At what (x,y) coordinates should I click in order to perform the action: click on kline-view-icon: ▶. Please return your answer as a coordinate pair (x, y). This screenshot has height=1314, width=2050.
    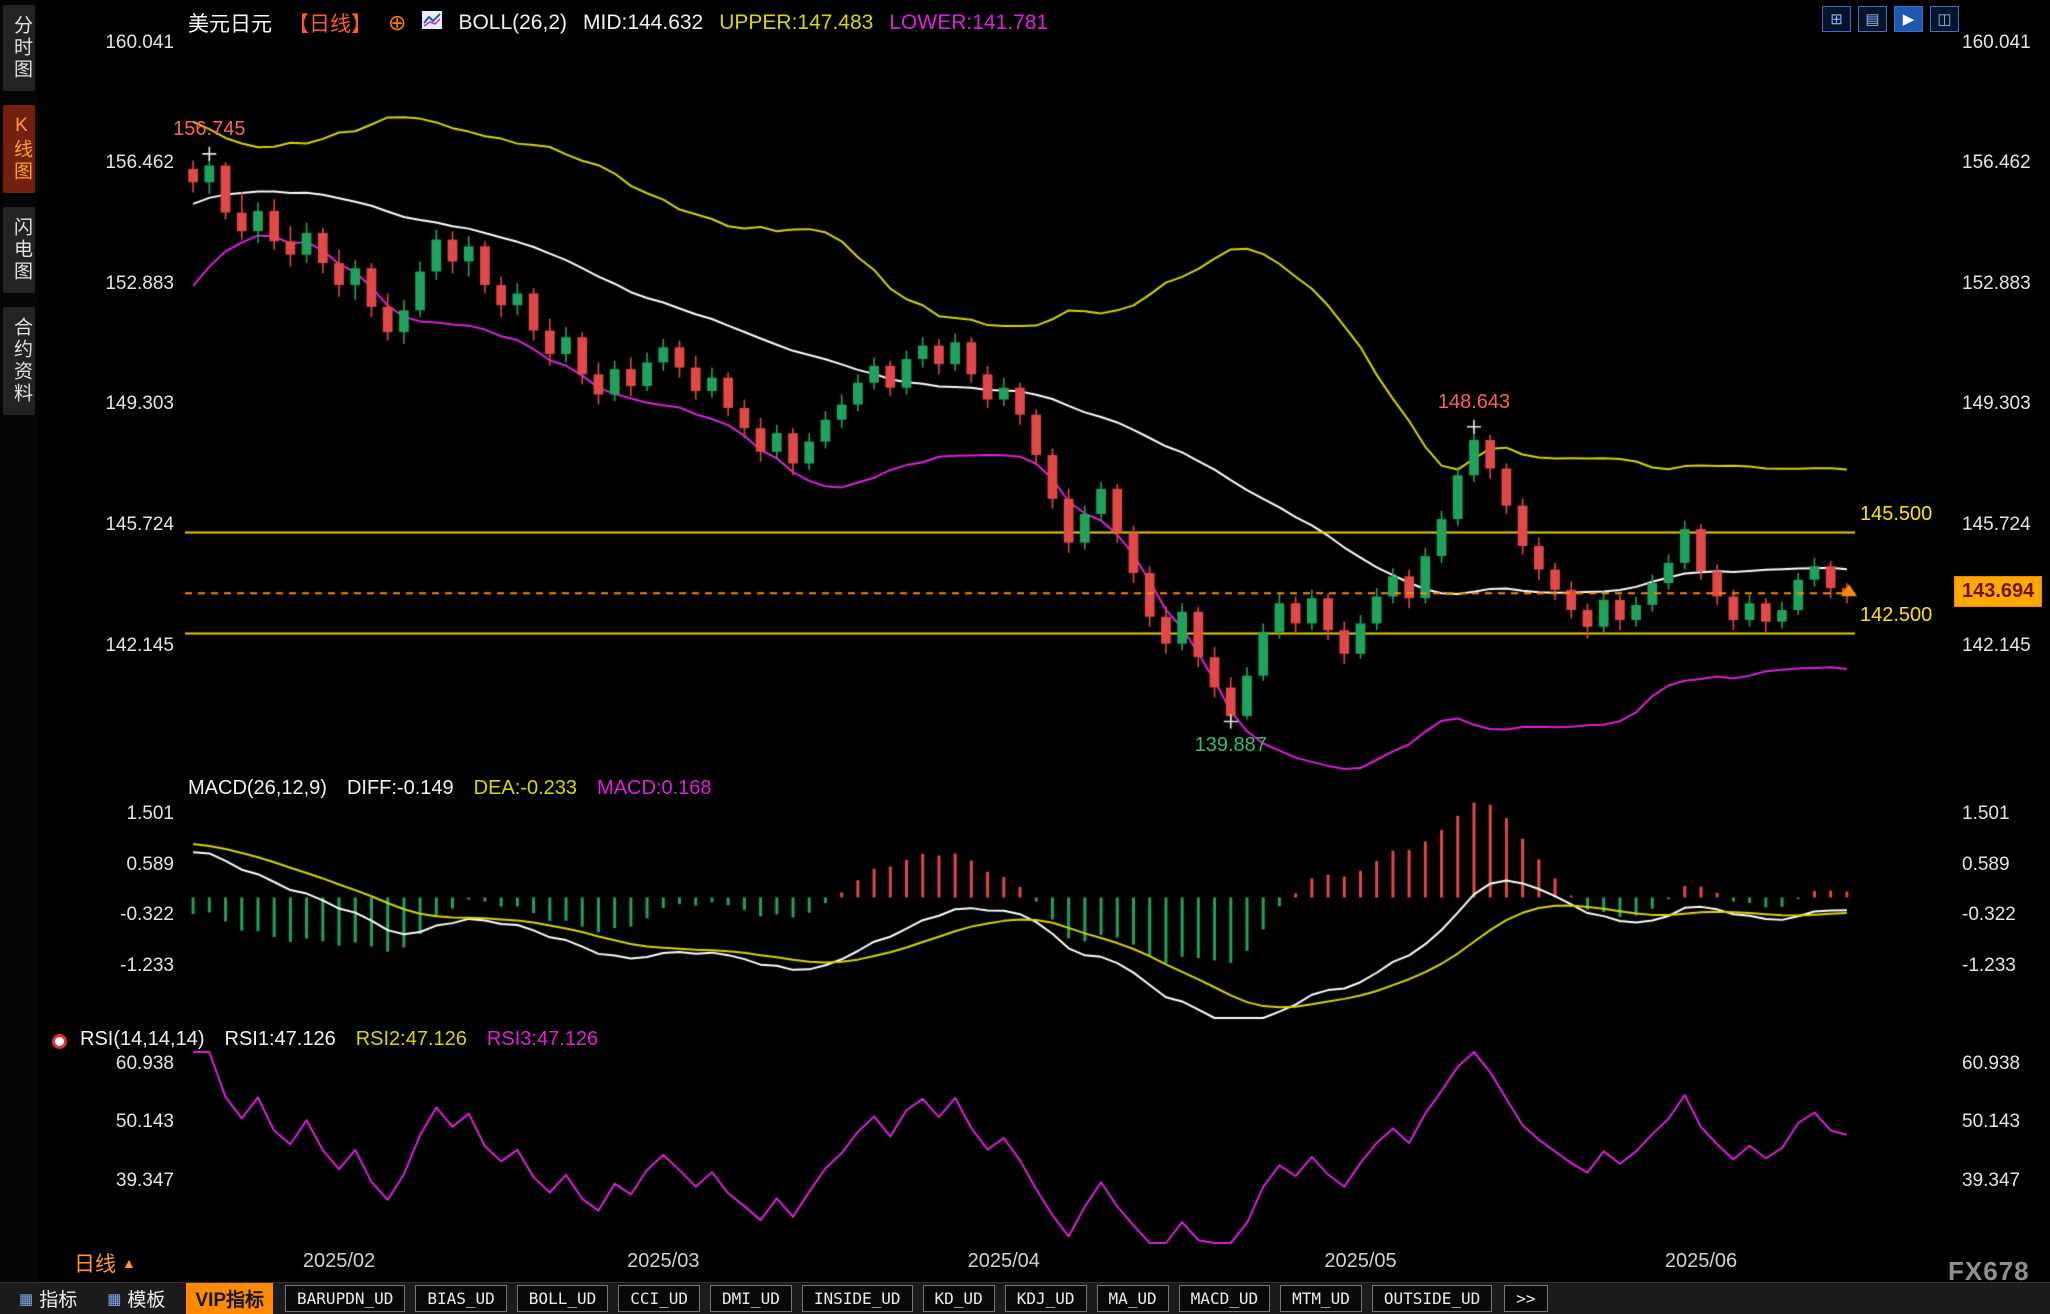
    Looking at the image, I should click on (1908, 19).